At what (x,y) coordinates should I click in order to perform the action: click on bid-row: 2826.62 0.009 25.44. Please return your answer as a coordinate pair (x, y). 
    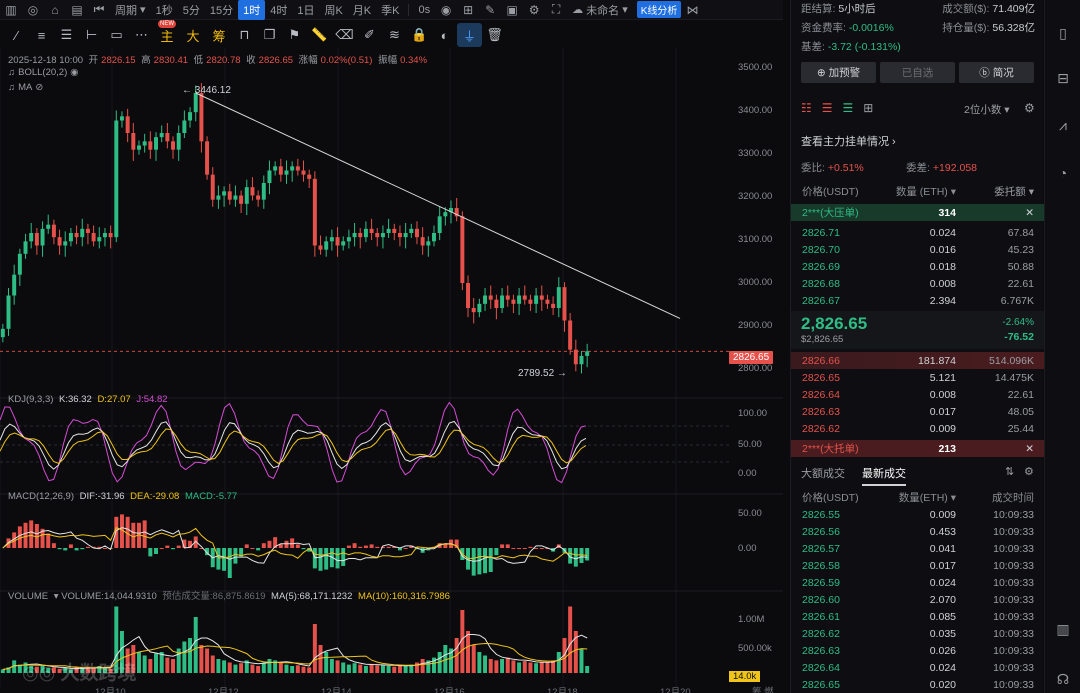
    Looking at the image, I should click on (917, 428).